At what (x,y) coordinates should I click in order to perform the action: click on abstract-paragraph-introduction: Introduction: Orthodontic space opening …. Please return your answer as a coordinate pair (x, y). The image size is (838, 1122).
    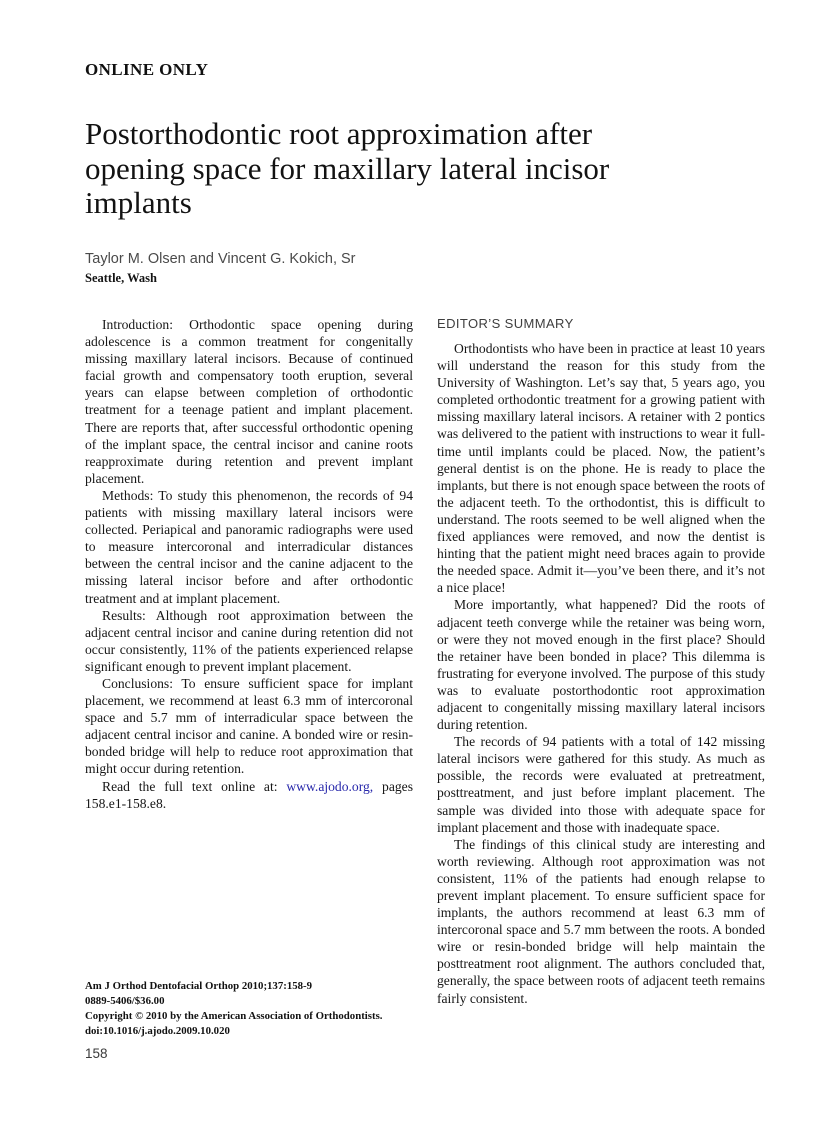
    Looking at the image, I should click on (249, 401).